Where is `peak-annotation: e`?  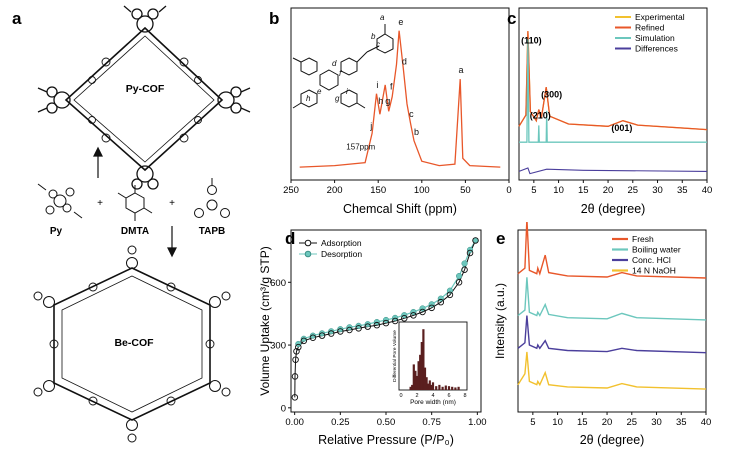
peak-annotation: e is located at coordinates (400, 22).